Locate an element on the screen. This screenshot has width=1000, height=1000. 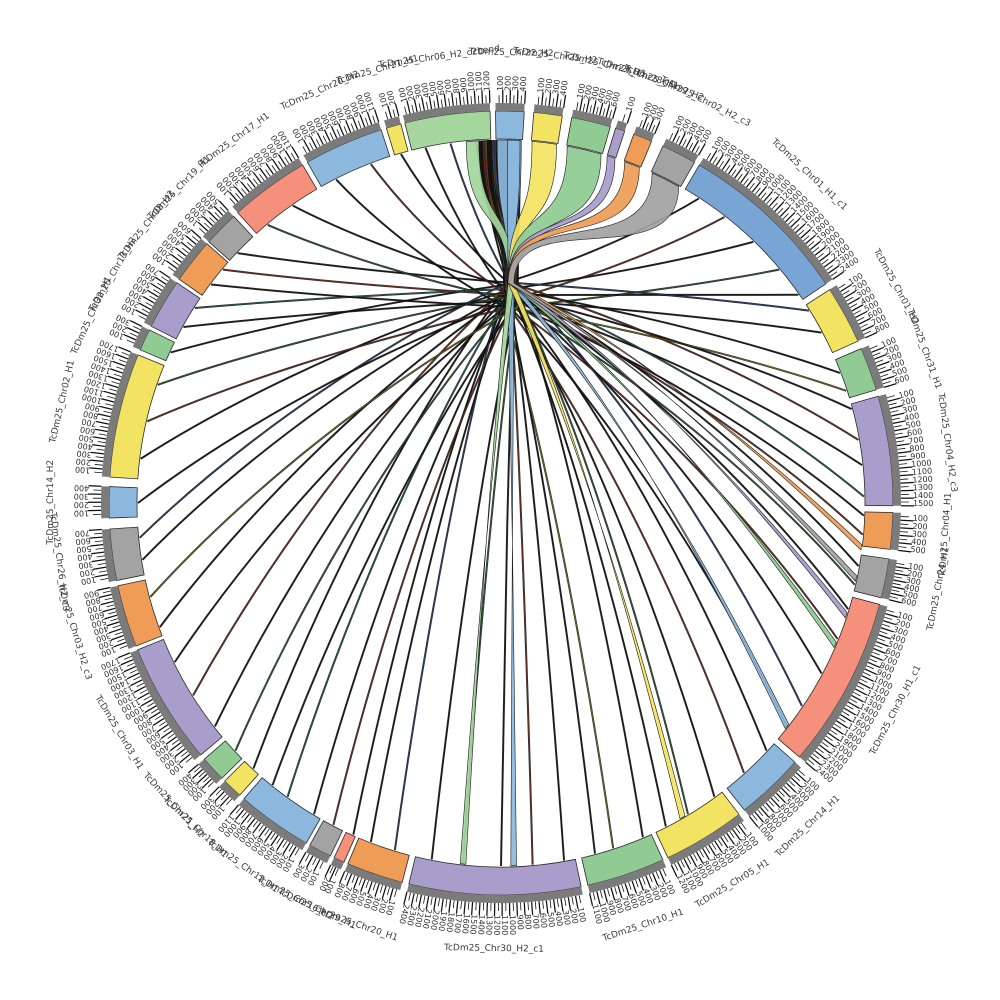
tick-label: 500 is located at coordinates (910, 595).